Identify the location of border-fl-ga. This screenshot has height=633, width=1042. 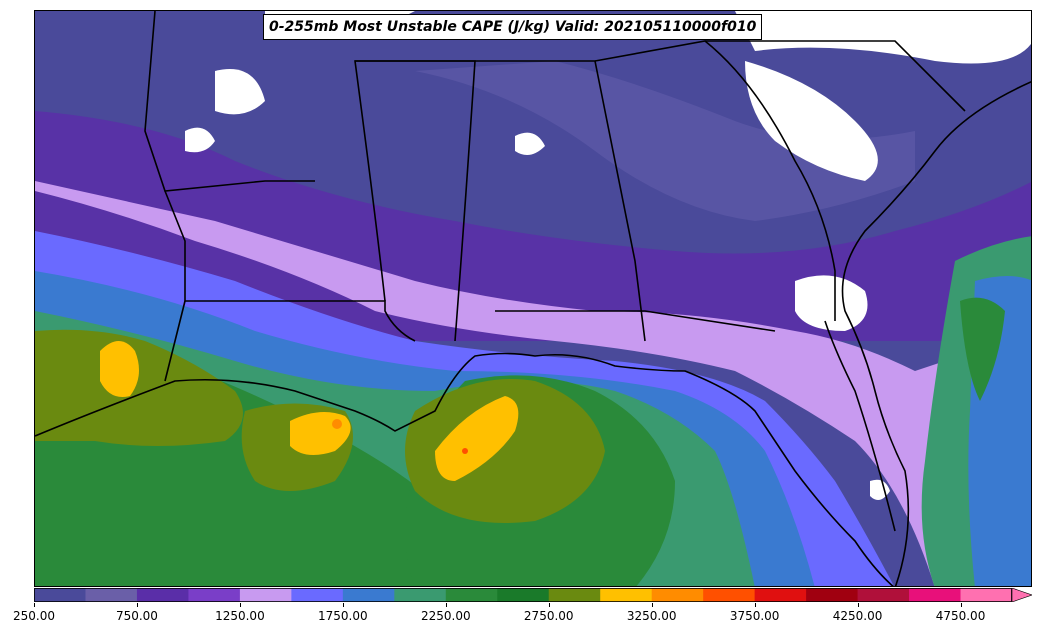
(860, 426).